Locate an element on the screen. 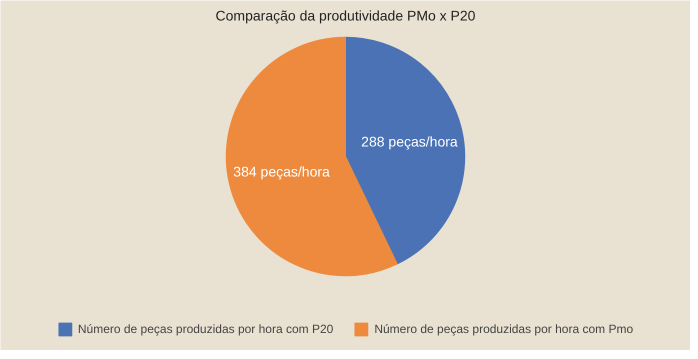 This screenshot has height=359, width=698. data-label: 384 peças/hora is located at coordinates (281, 171).